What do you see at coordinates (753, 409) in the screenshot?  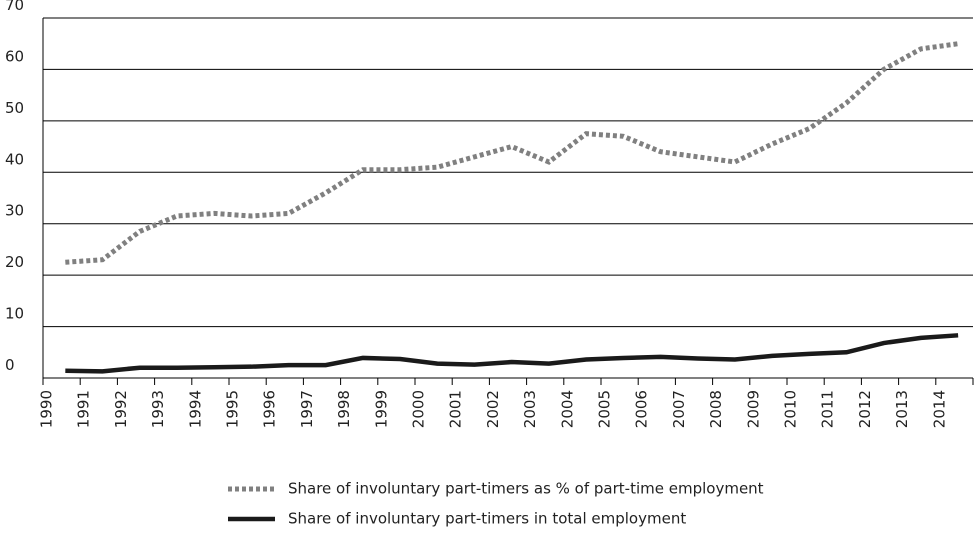 I see `x-tick-label: 2009` at bounding box center [753, 409].